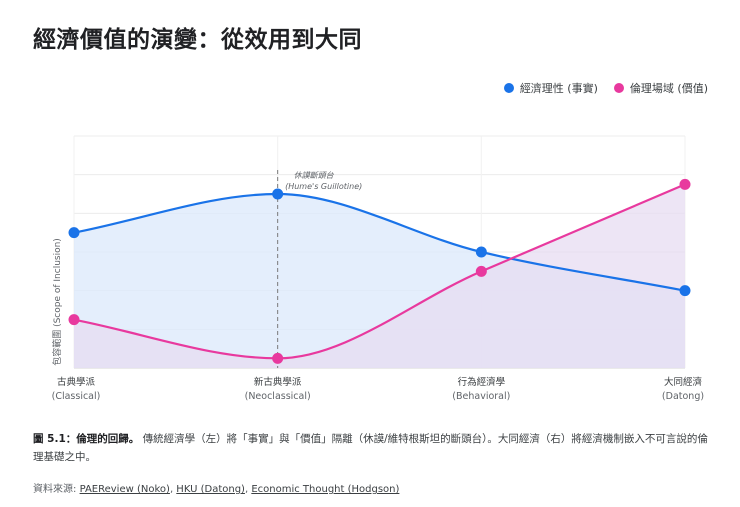  What do you see at coordinates (683, 382) in the screenshot?
I see `x-tick-label: 大同經濟` at bounding box center [683, 382].